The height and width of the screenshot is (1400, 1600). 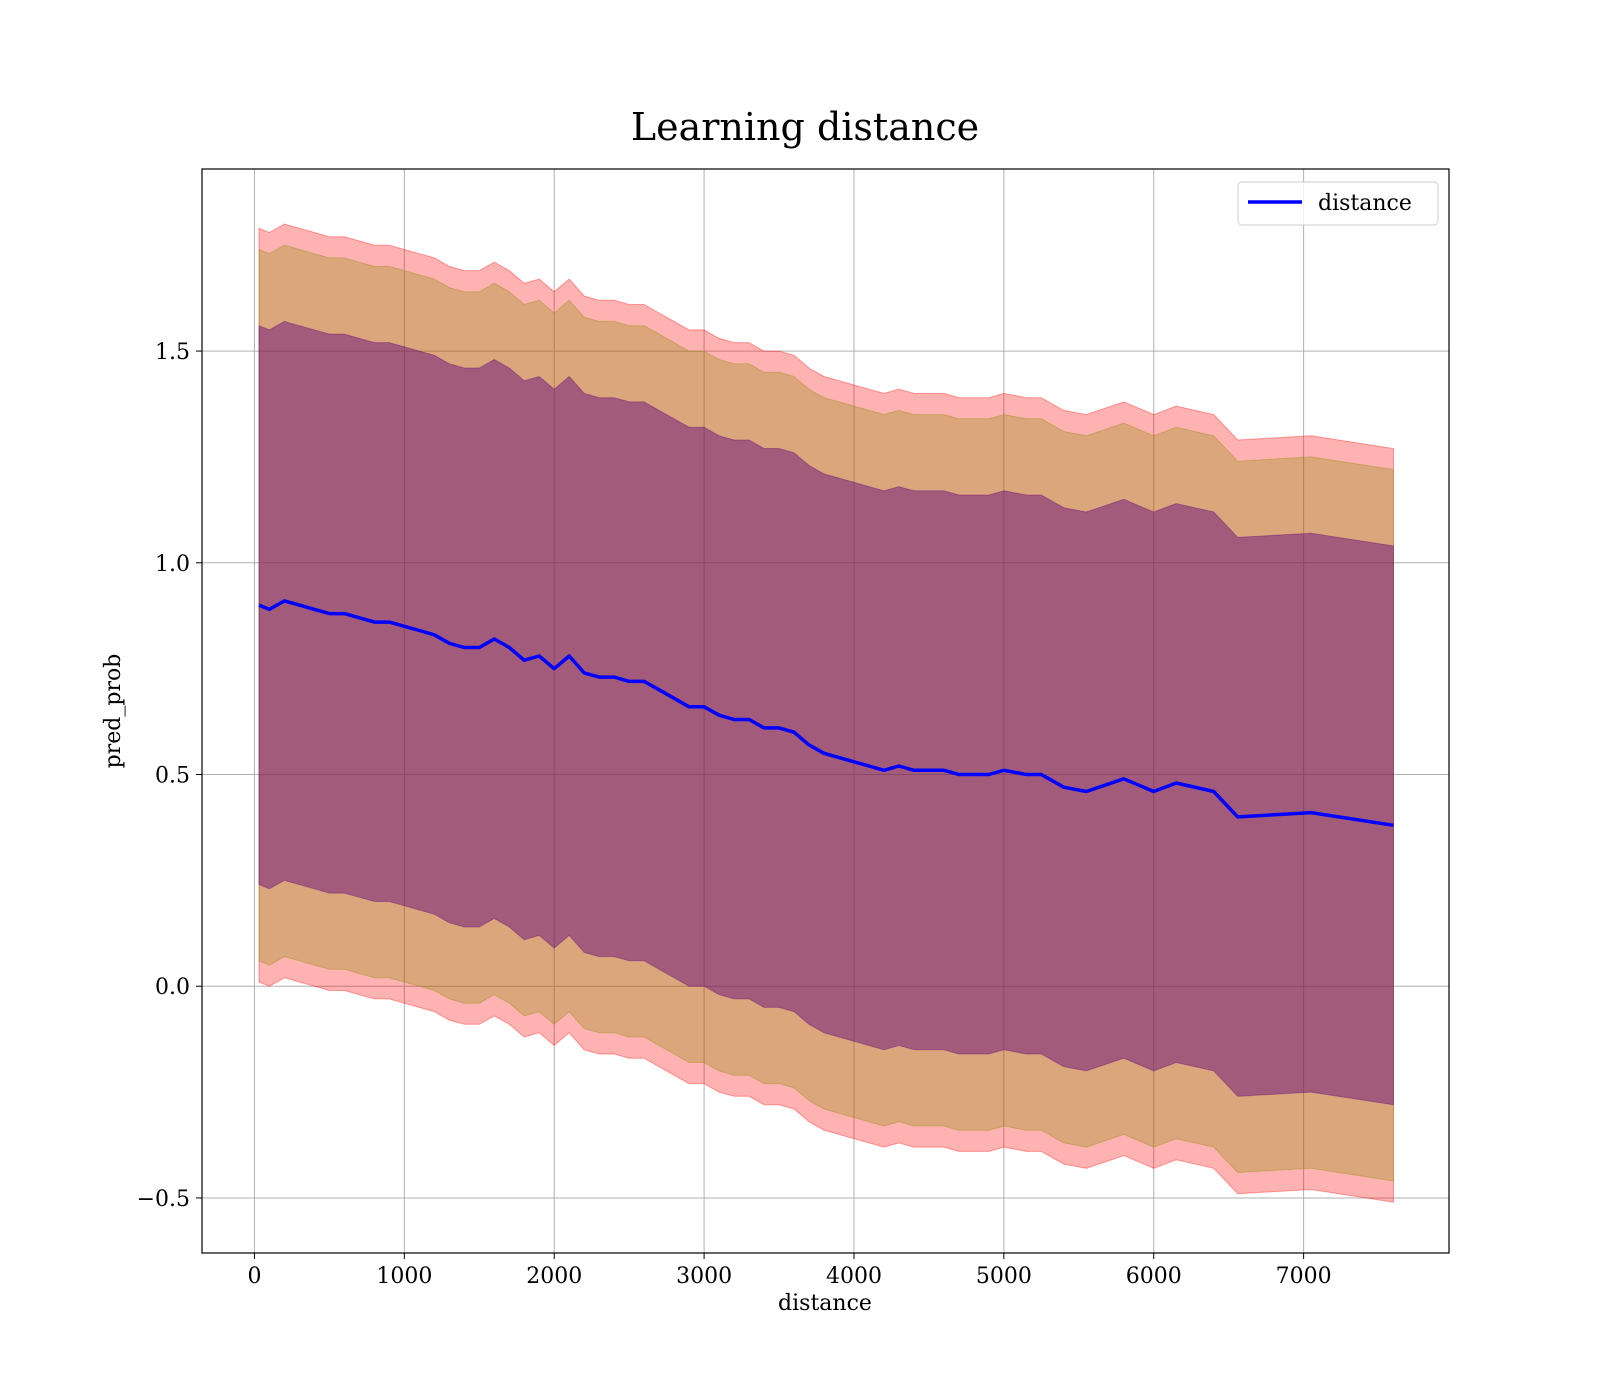 I want to click on legend-box, so click(x=1338, y=203).